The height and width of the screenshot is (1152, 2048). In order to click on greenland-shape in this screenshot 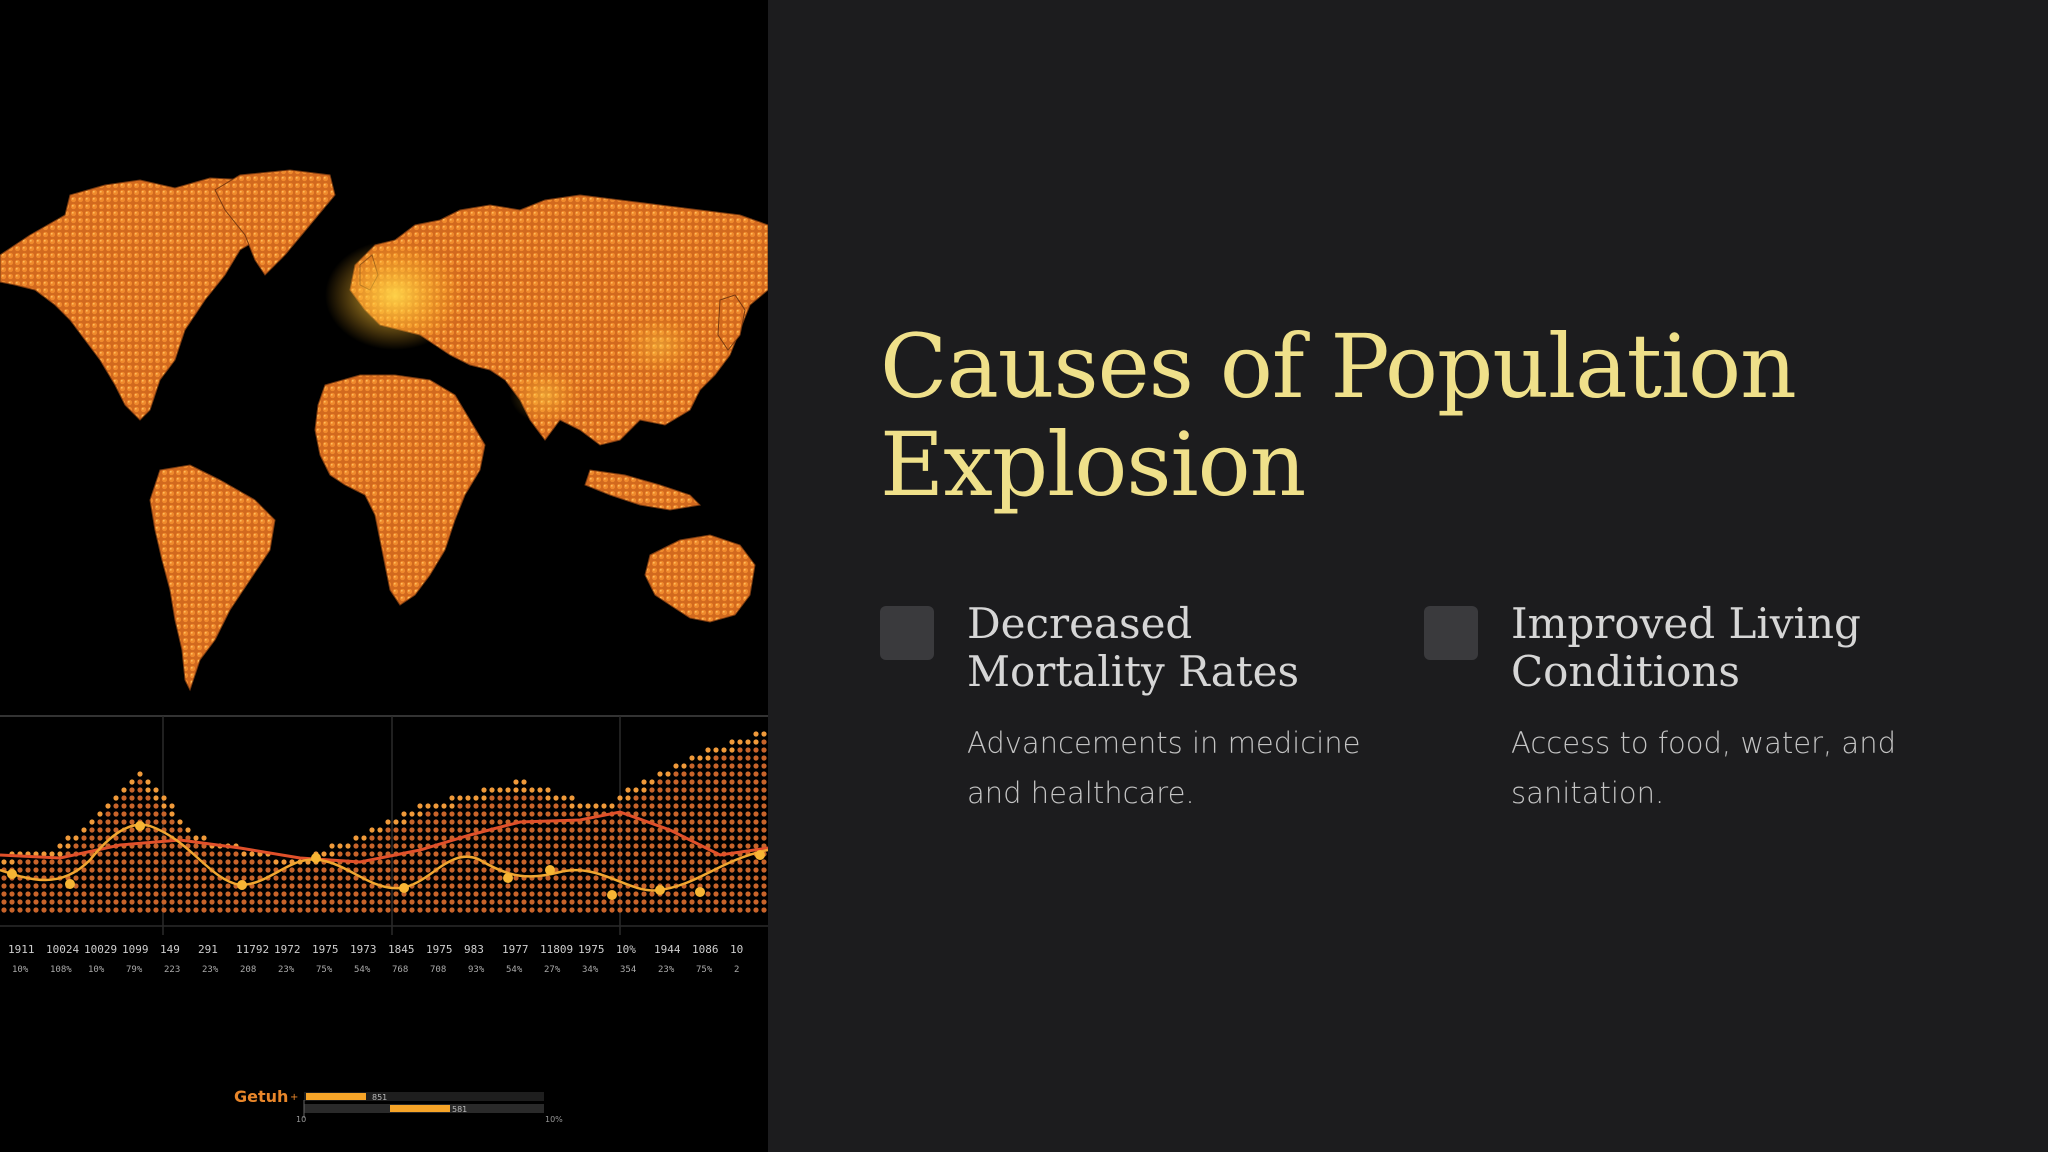, I will do `click(275, 222)`.